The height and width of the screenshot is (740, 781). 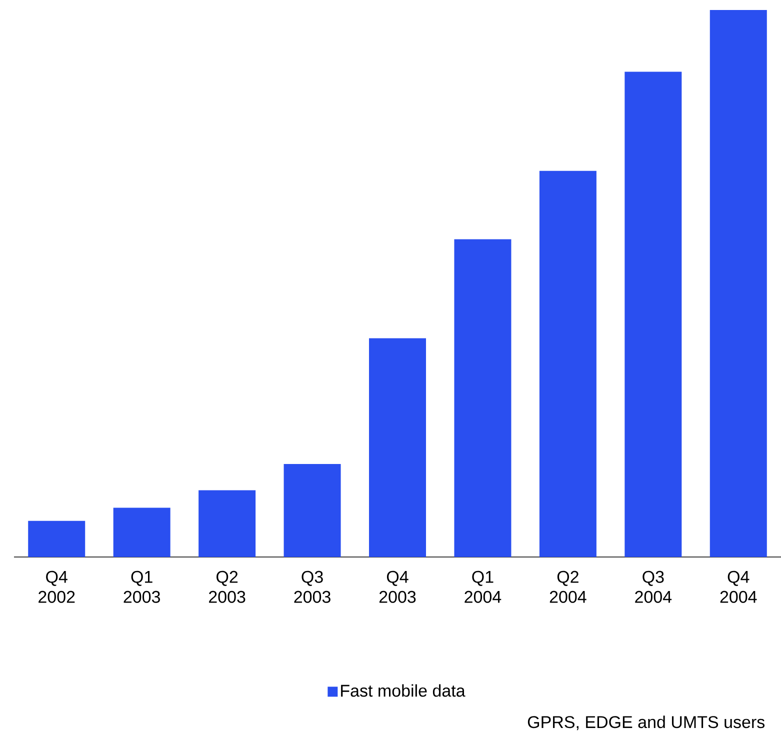 What do you see at coordinates (653, 586) in the screenshot?
I see `x-tick-label: Q3 2004` at bounding box center [653, 586].